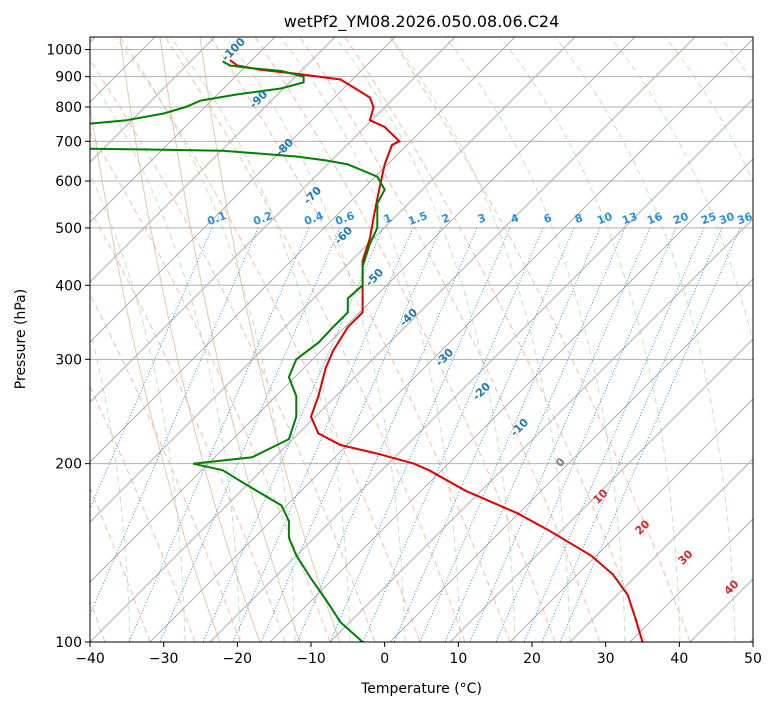  I want to click on y-axis-label: Pressure (hPa), so click(21, 339).